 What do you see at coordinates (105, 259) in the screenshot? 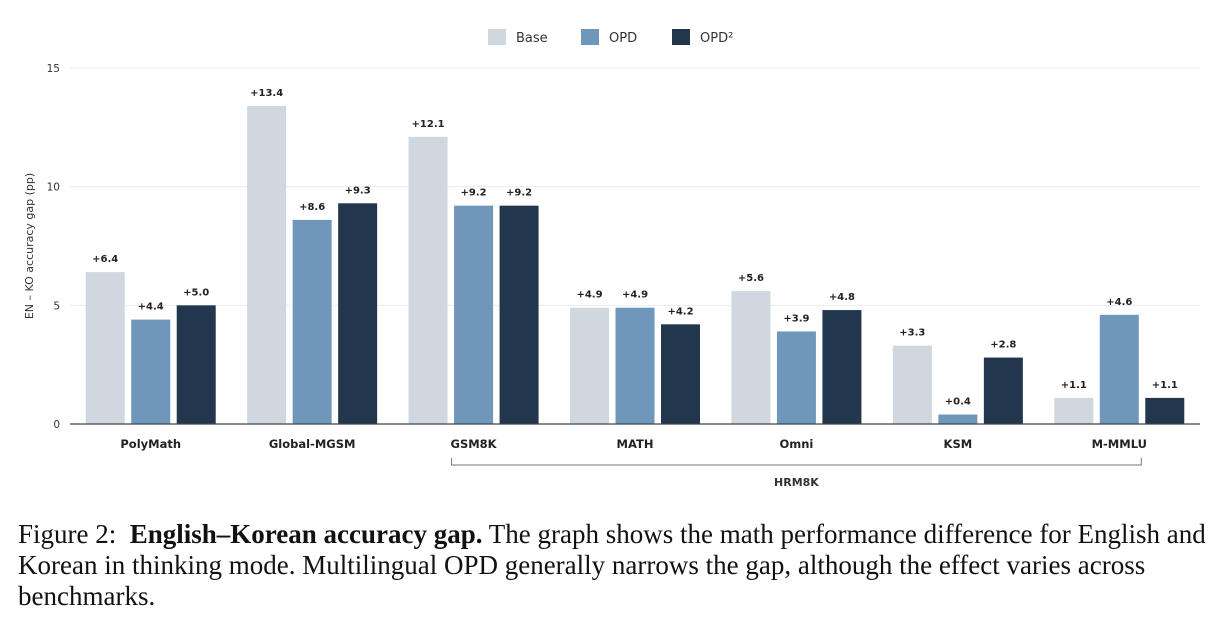
I see `data-label: +6.4` at bounding box center [105, 259].